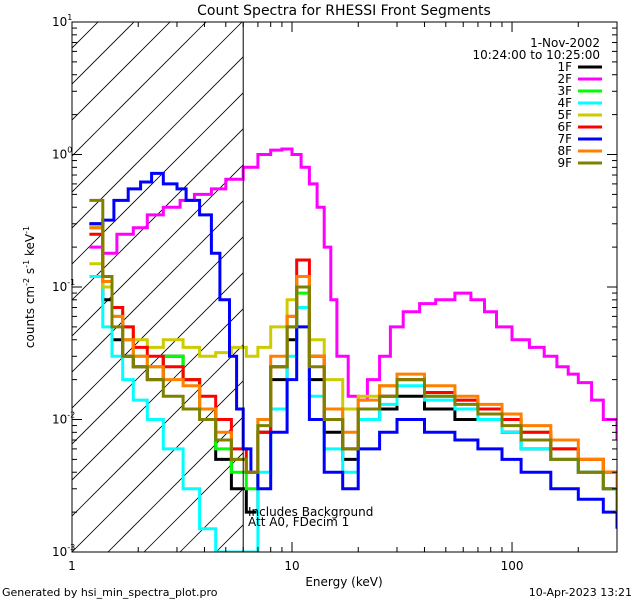 Image resolution: width=640 pixels, height=600 pixels. What do you see at coordinates (564, 67) in the screenshot?
I see `legend-label: 1F` at bounding box center [564, 67].